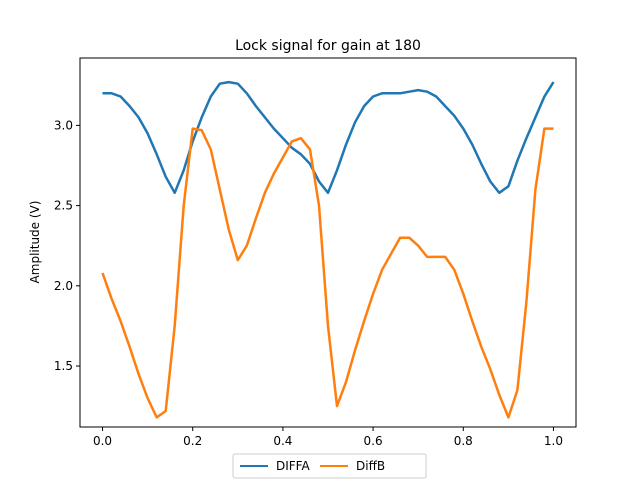 This screenshot has height=480, width=640. I want to click on x-tick-label: 0.0, so click(102, 441).